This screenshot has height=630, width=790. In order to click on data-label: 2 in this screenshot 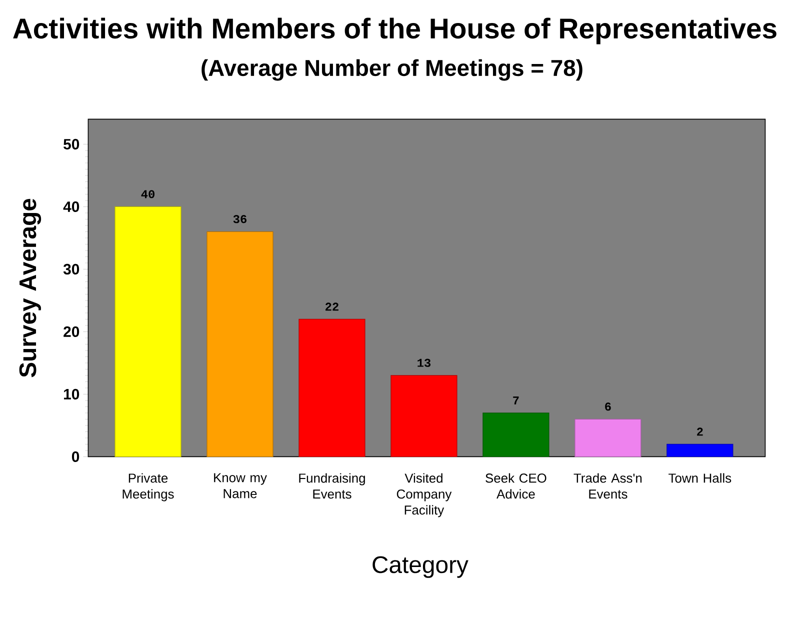, I will do `click(700, 432)`.